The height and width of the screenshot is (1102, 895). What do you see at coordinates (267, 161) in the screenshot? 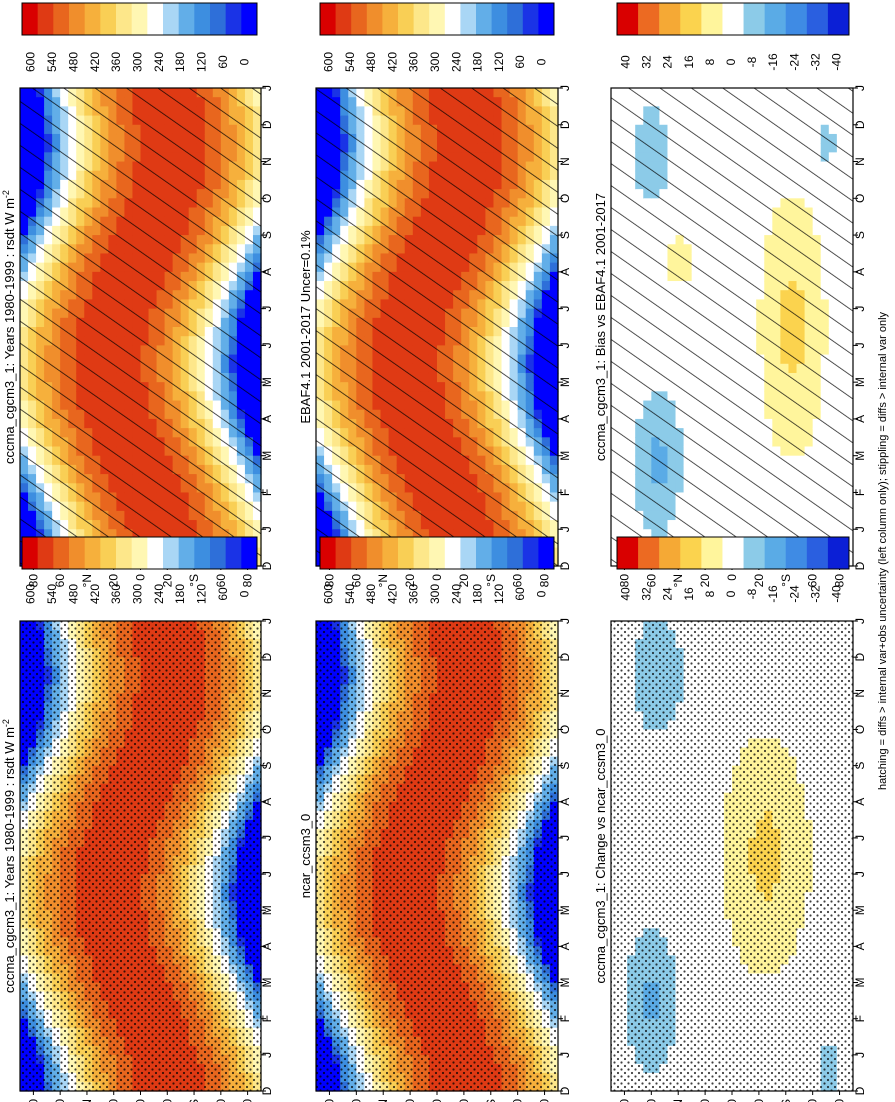
I see `month-tick-label: N` at bounding box center [267, 161].